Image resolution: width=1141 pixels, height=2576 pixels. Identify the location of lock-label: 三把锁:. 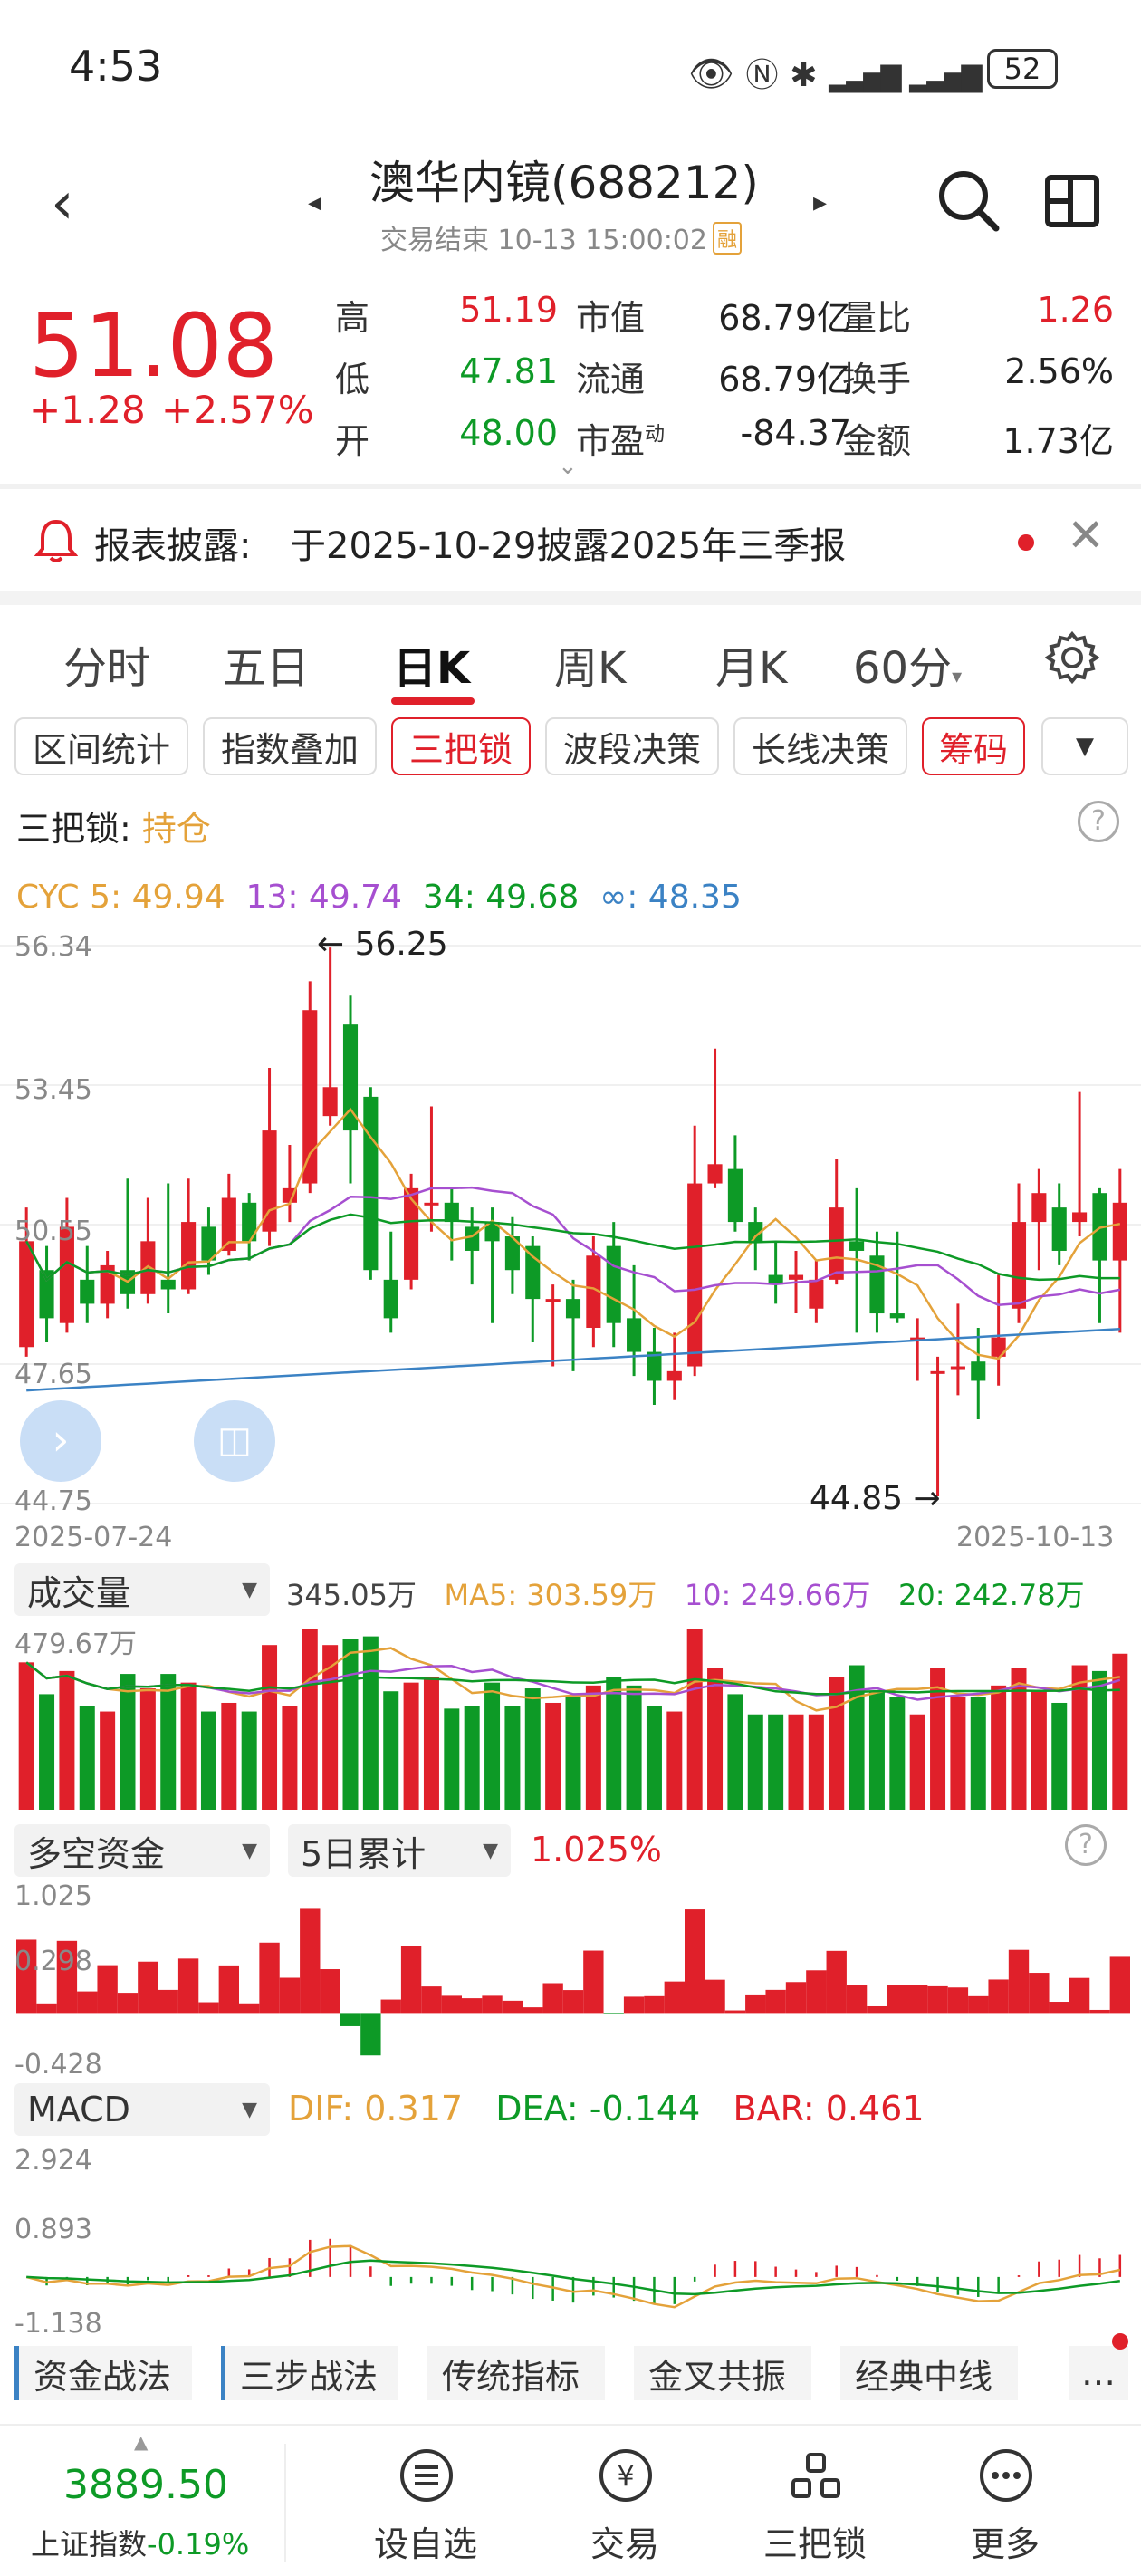
(74, 829).